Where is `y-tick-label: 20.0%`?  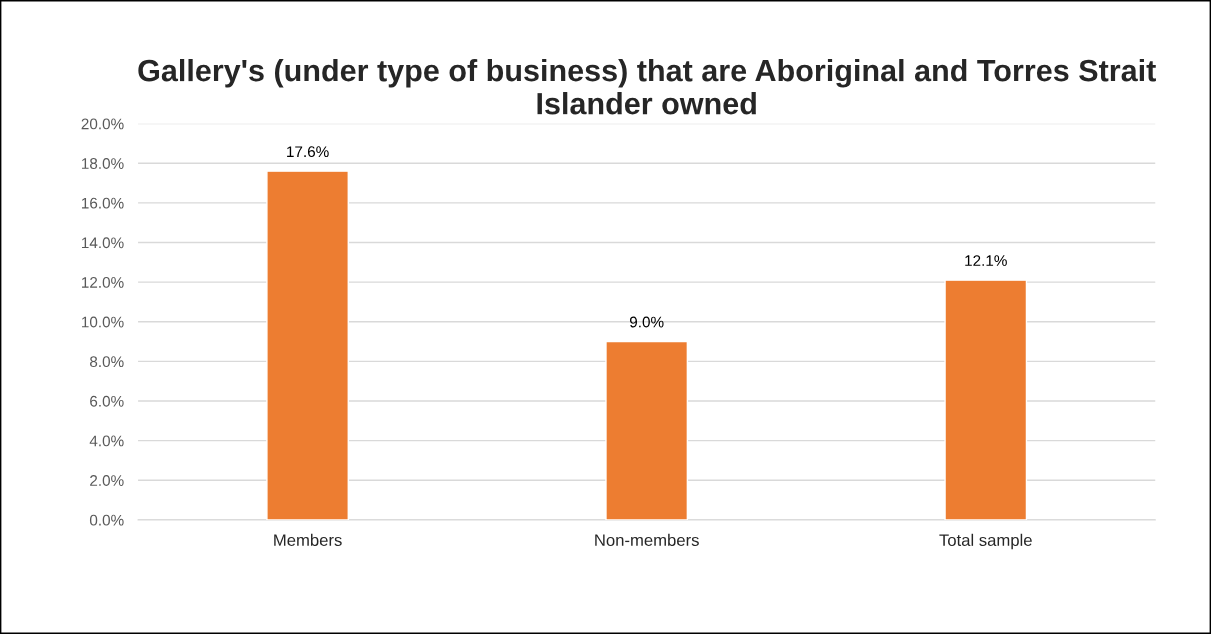
y-tick-label: 20.0% is located at coordinates (102, 124).